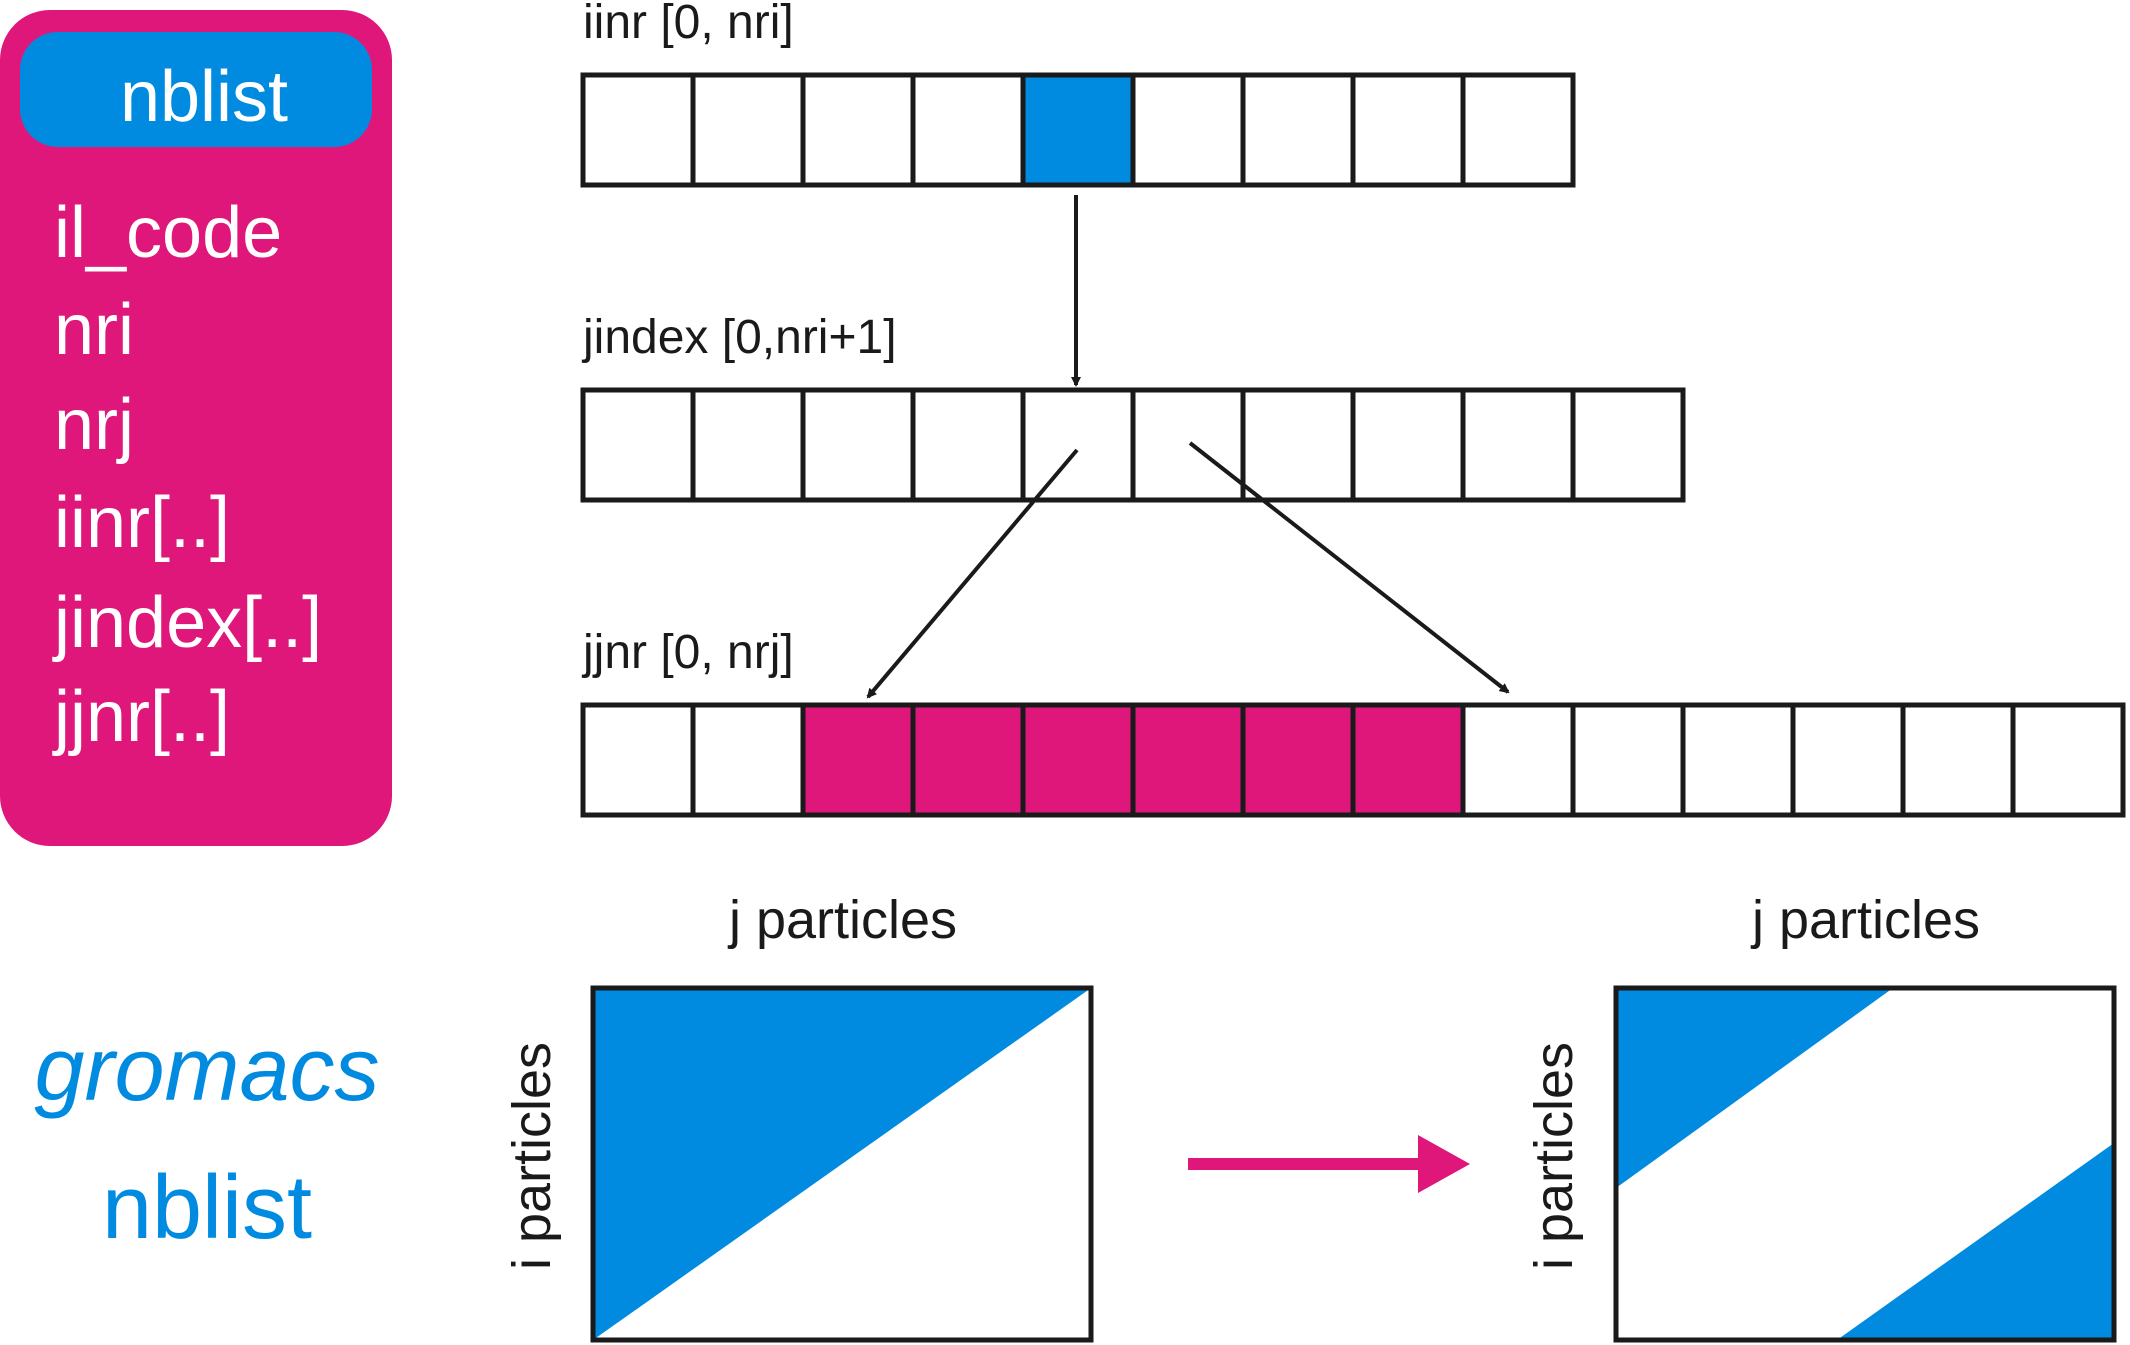 Image resolution: width=2130 pixels, height=1345 pixels. I want to click on half-matrix-lower-region, so click(1975, 1241).